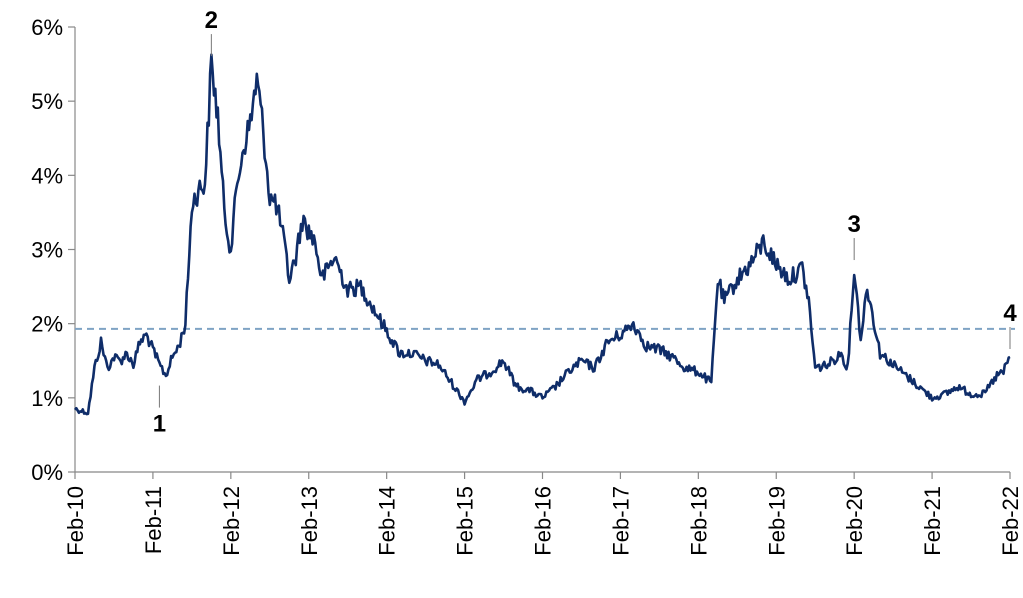 Image resolution: width=1023 pixels, height=598 pixels. Describe the element at coordinates (211, 20) in the screenshot. I see `annotation-label: 2` at that location.